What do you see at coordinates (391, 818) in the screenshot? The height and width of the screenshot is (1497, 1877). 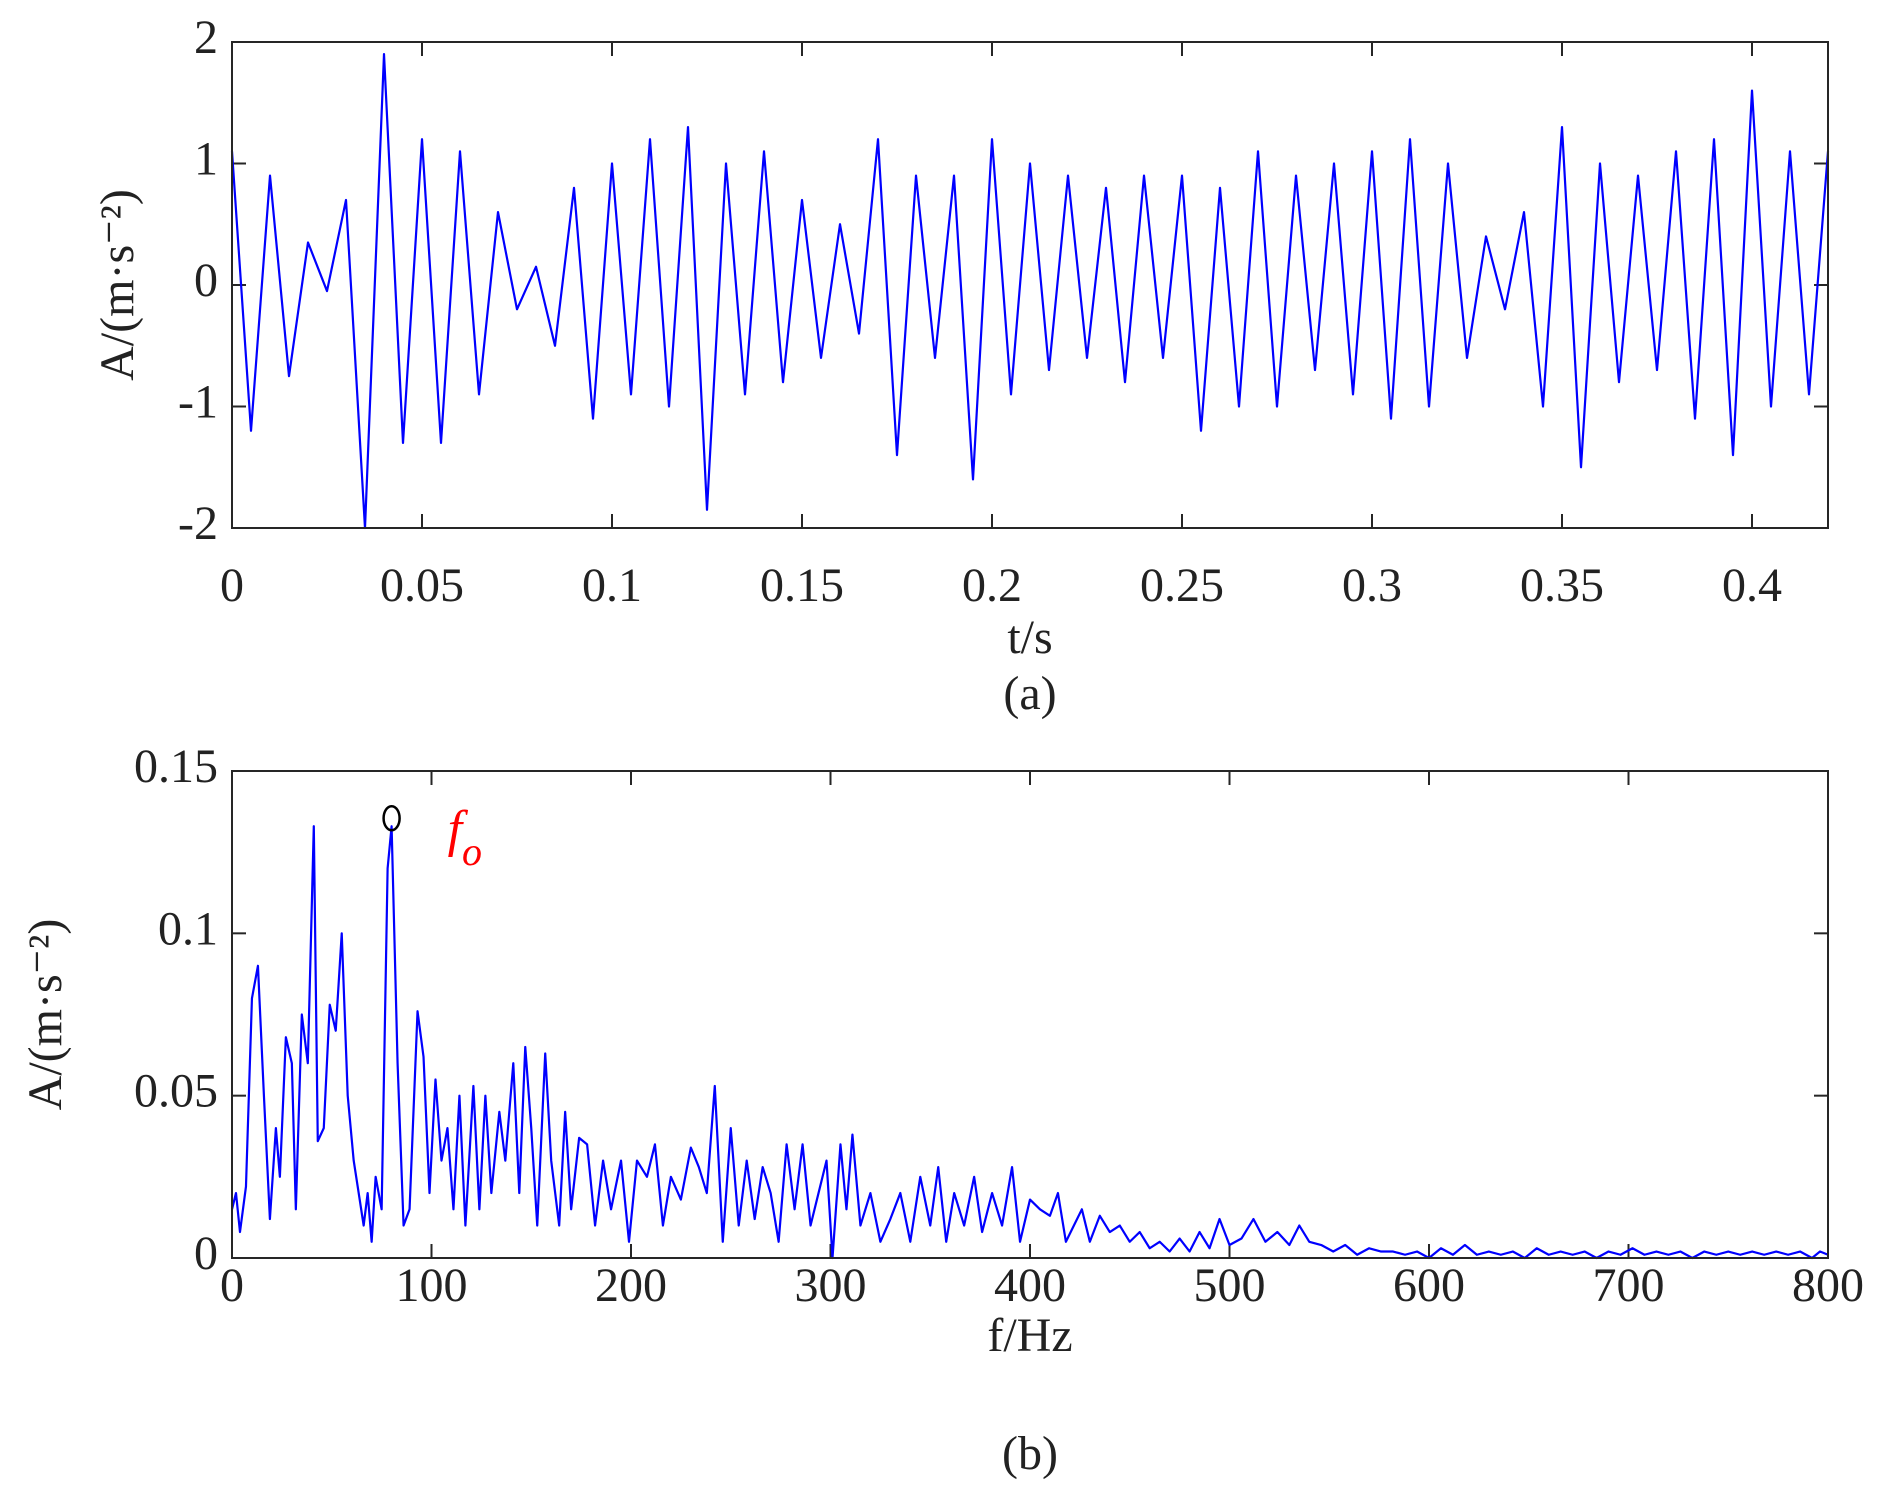 I see `peak-marker` at bounding box center [391, 818].